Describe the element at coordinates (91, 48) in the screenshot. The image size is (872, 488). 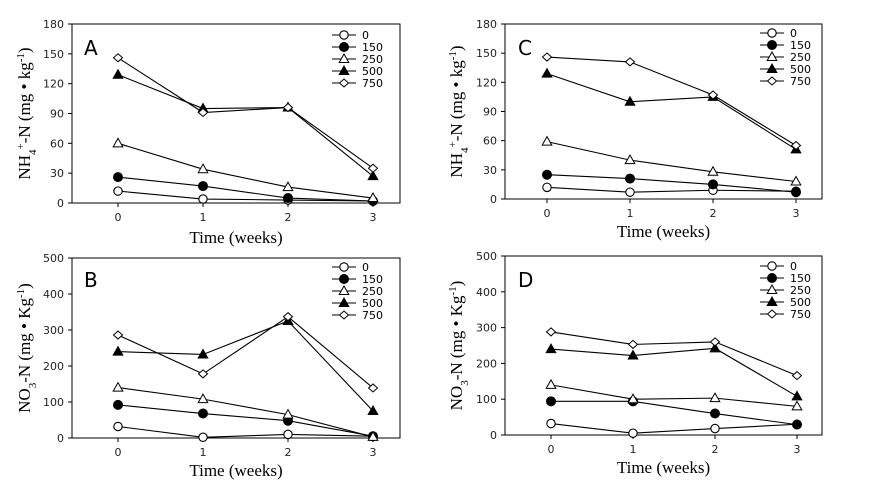
I see `panel-letter: A` at that location.